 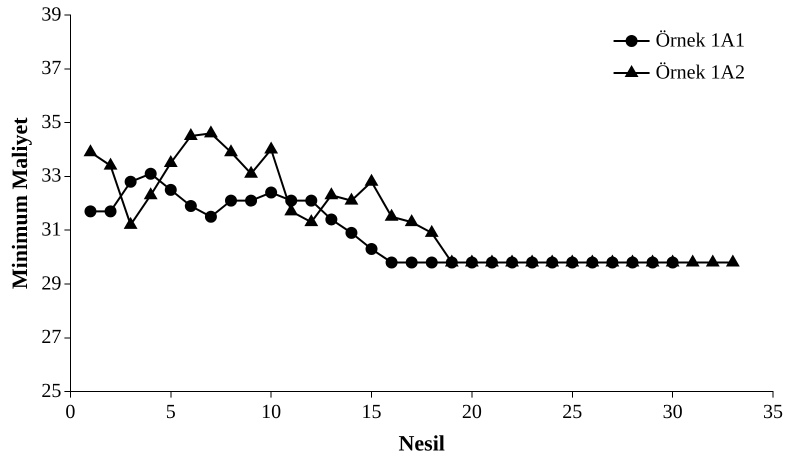 I want to click on y-tick-label: 31, so click(x=51, y=229).